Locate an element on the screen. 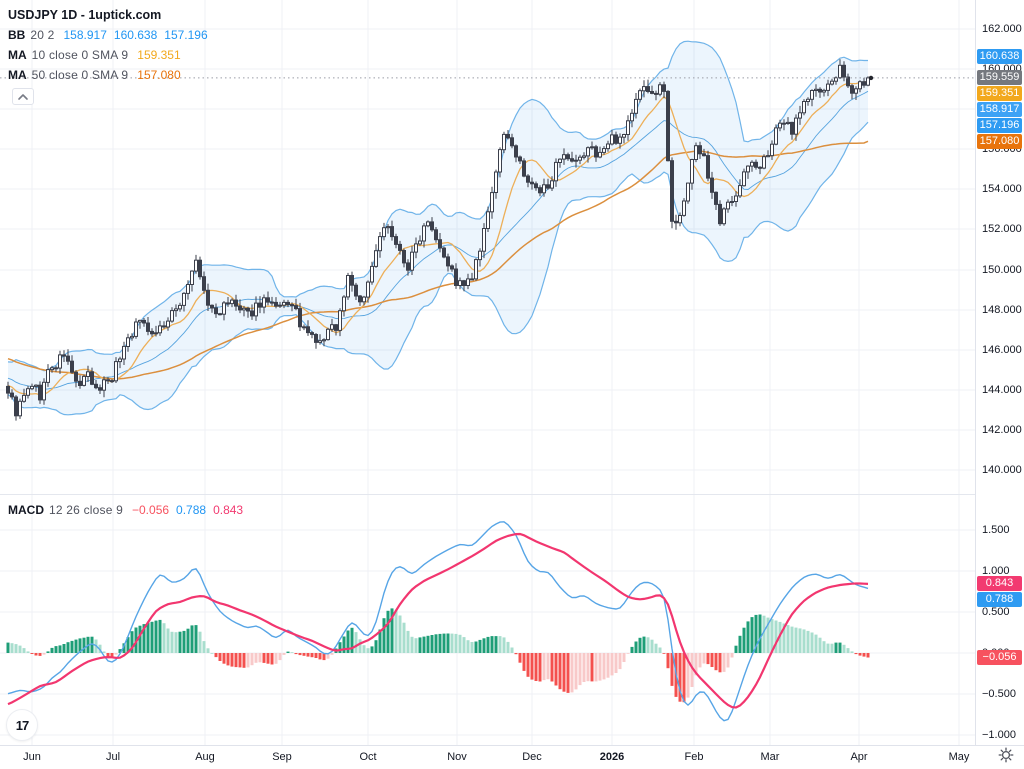 The width and height of the screenshot is (1024, 769). axis-badge-last-price: 159.559 is located at coordinates (999, 78).